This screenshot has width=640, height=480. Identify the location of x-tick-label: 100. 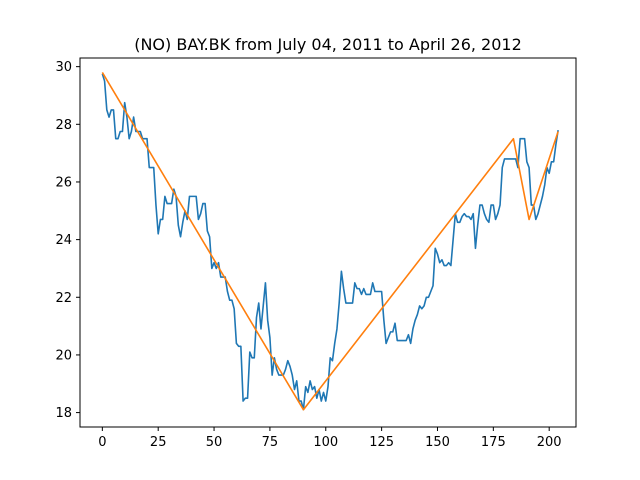
(325, 442).